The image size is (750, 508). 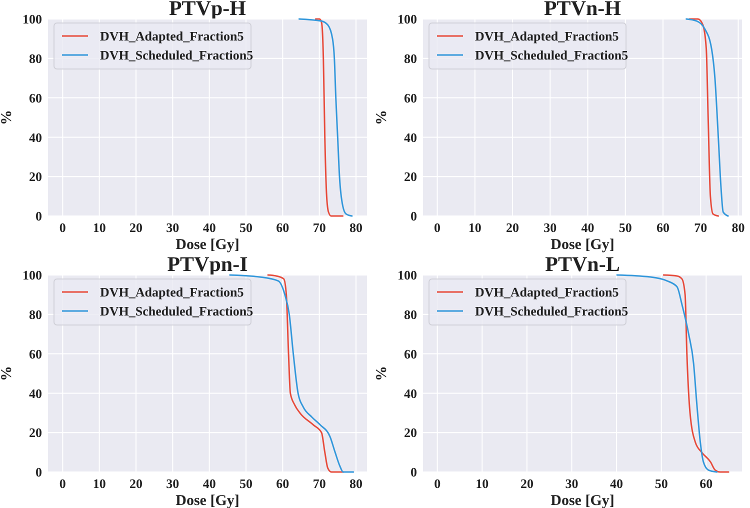 What do you see at coordinates (207, 264) in the screenshot?
I see `chart-title: PTVpn-I` at bounding box center [207, 264].